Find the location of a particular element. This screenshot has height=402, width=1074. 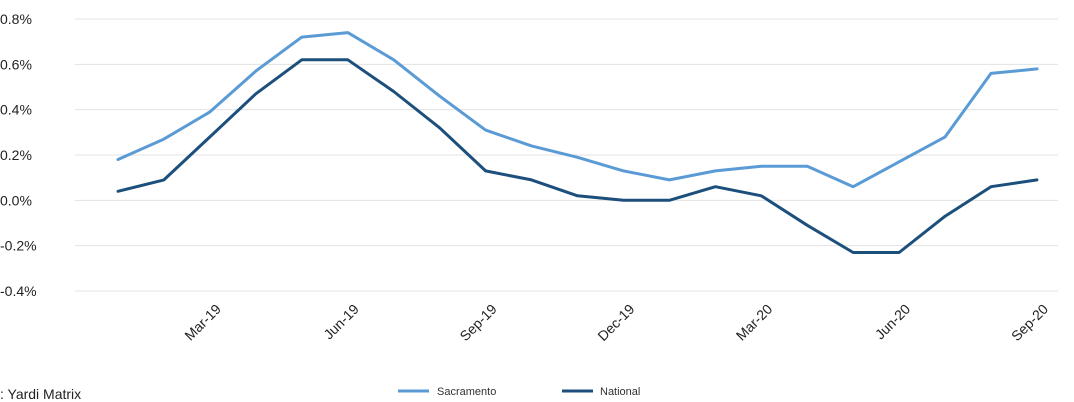

x-tick-label: Mar-19 is located at coordinates (202, 322).